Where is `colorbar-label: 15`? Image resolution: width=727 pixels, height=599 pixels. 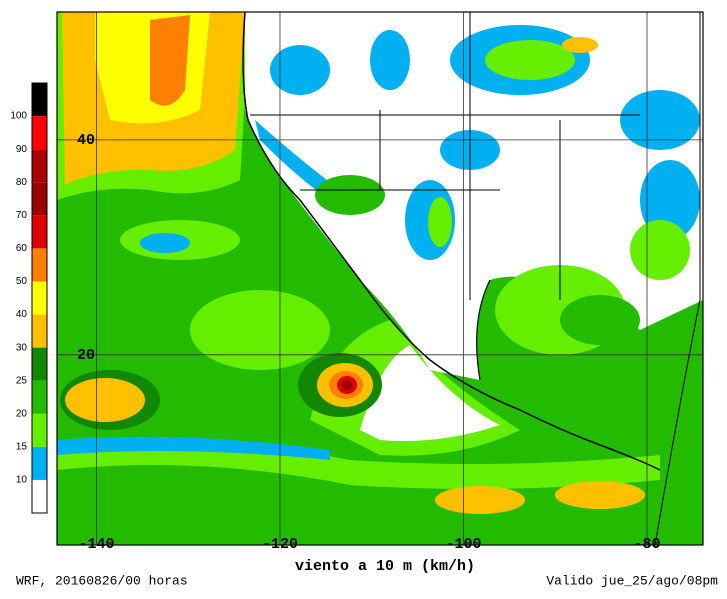
colorbar-label: 15 is located at coordinates (22, 446).